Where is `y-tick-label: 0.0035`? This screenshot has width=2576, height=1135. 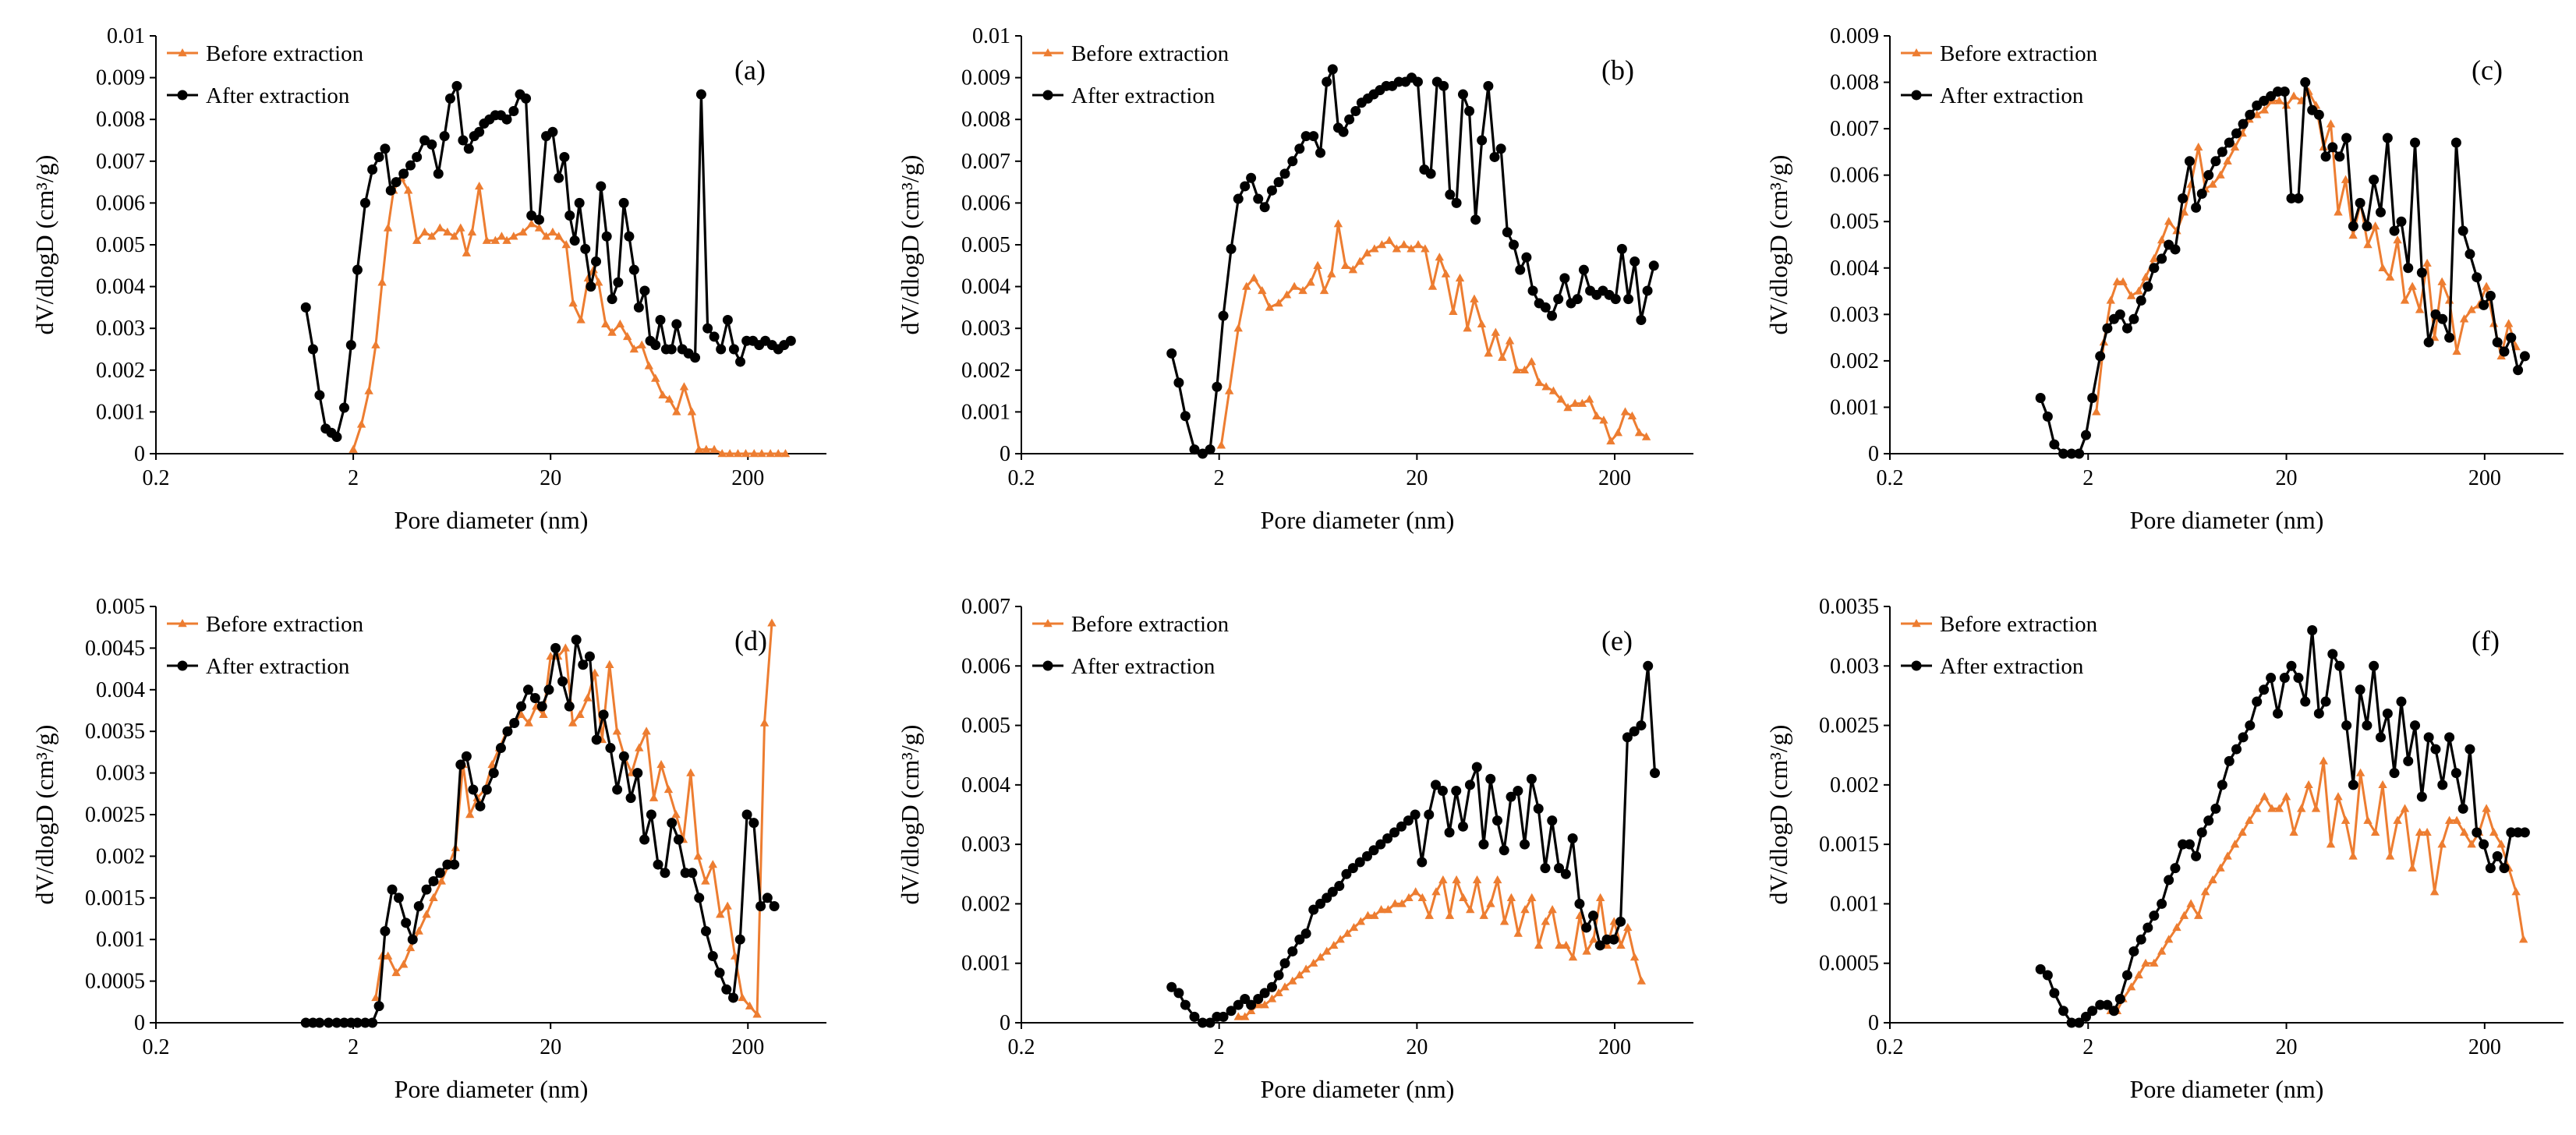
y-tick-label: 0.0035 is located at coordinates (1849, 607).